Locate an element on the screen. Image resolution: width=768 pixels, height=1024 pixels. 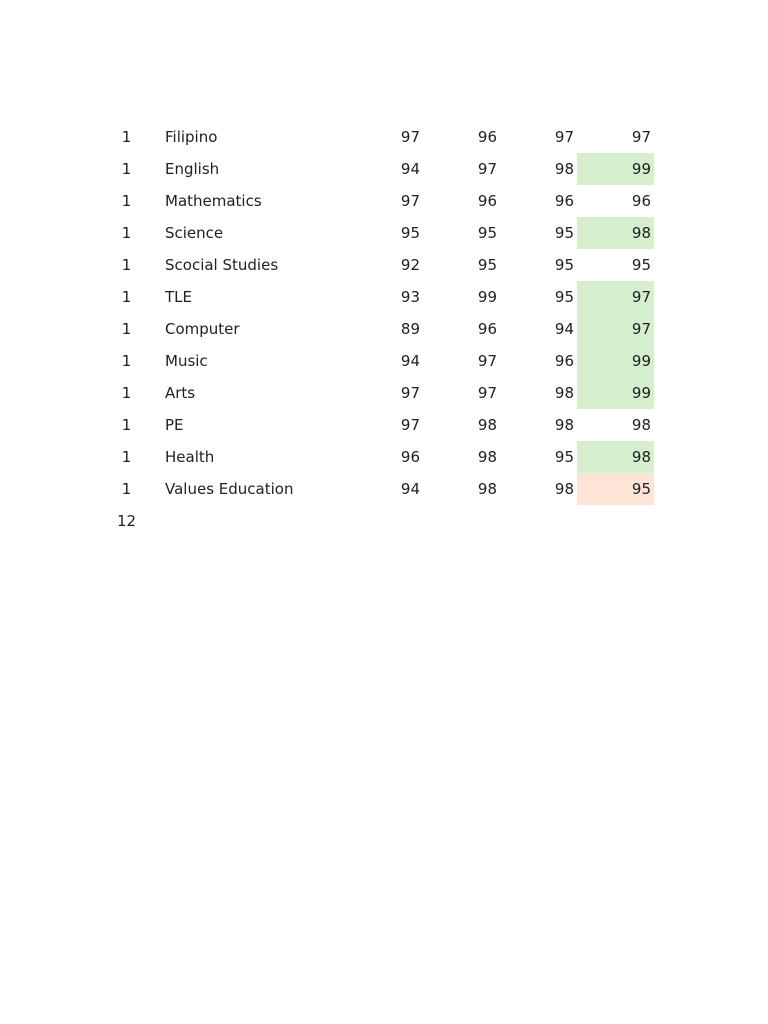
subject-cell: English is located at coordinates (192, 169).